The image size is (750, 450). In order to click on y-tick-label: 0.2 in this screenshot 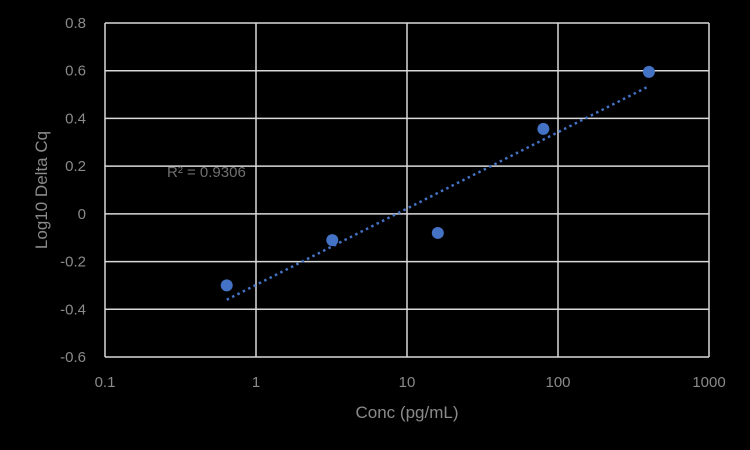, I will do `click(75, 166)`.